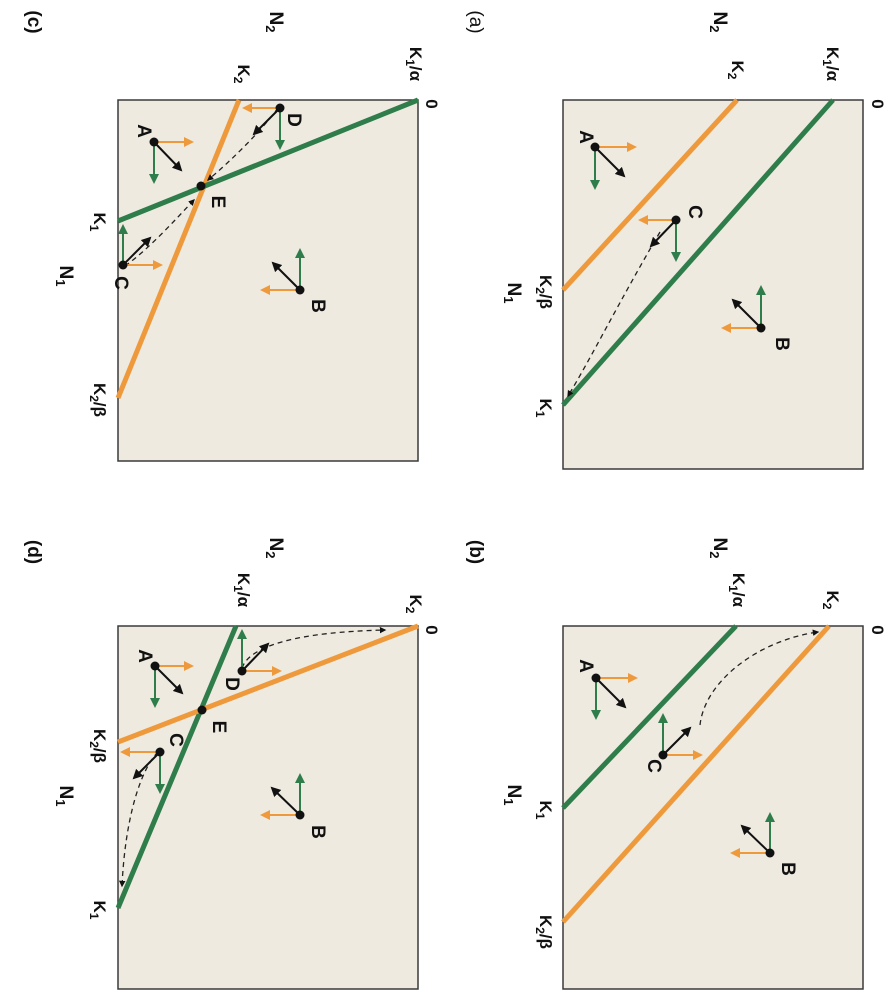 This screenshot has width=894, height=1008. Describe the element at coordinates (140, 247) in the screenshot. I see `panel-c-point-c` at that location.